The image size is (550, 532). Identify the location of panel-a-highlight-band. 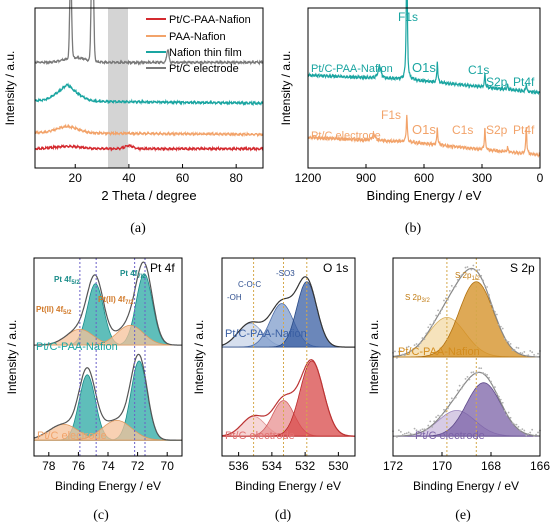
(118, 88).